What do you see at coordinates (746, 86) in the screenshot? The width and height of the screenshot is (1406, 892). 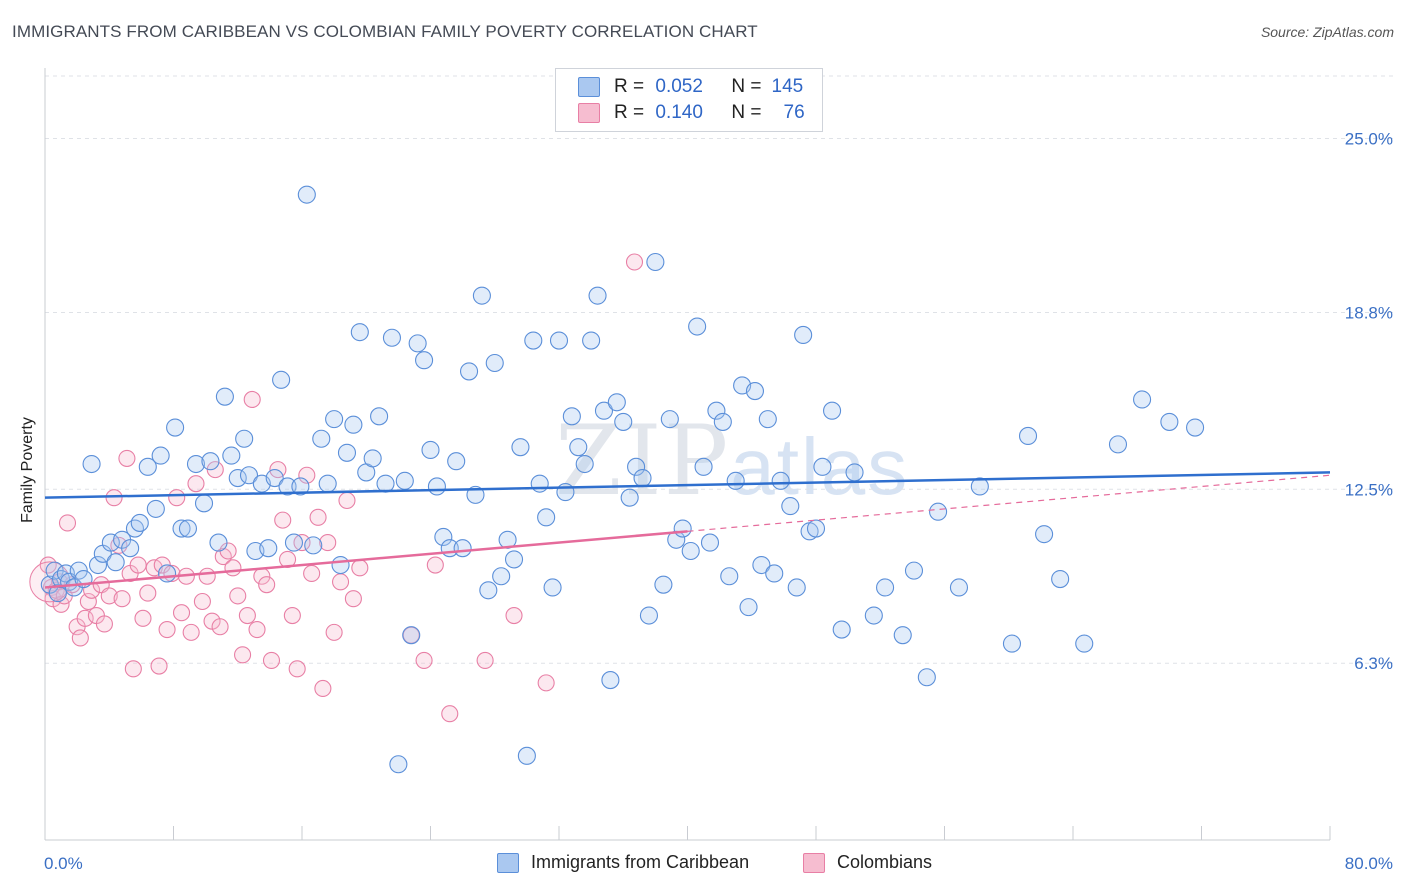 I see `legend-n-label: N =` at bounding box center [746, 86].